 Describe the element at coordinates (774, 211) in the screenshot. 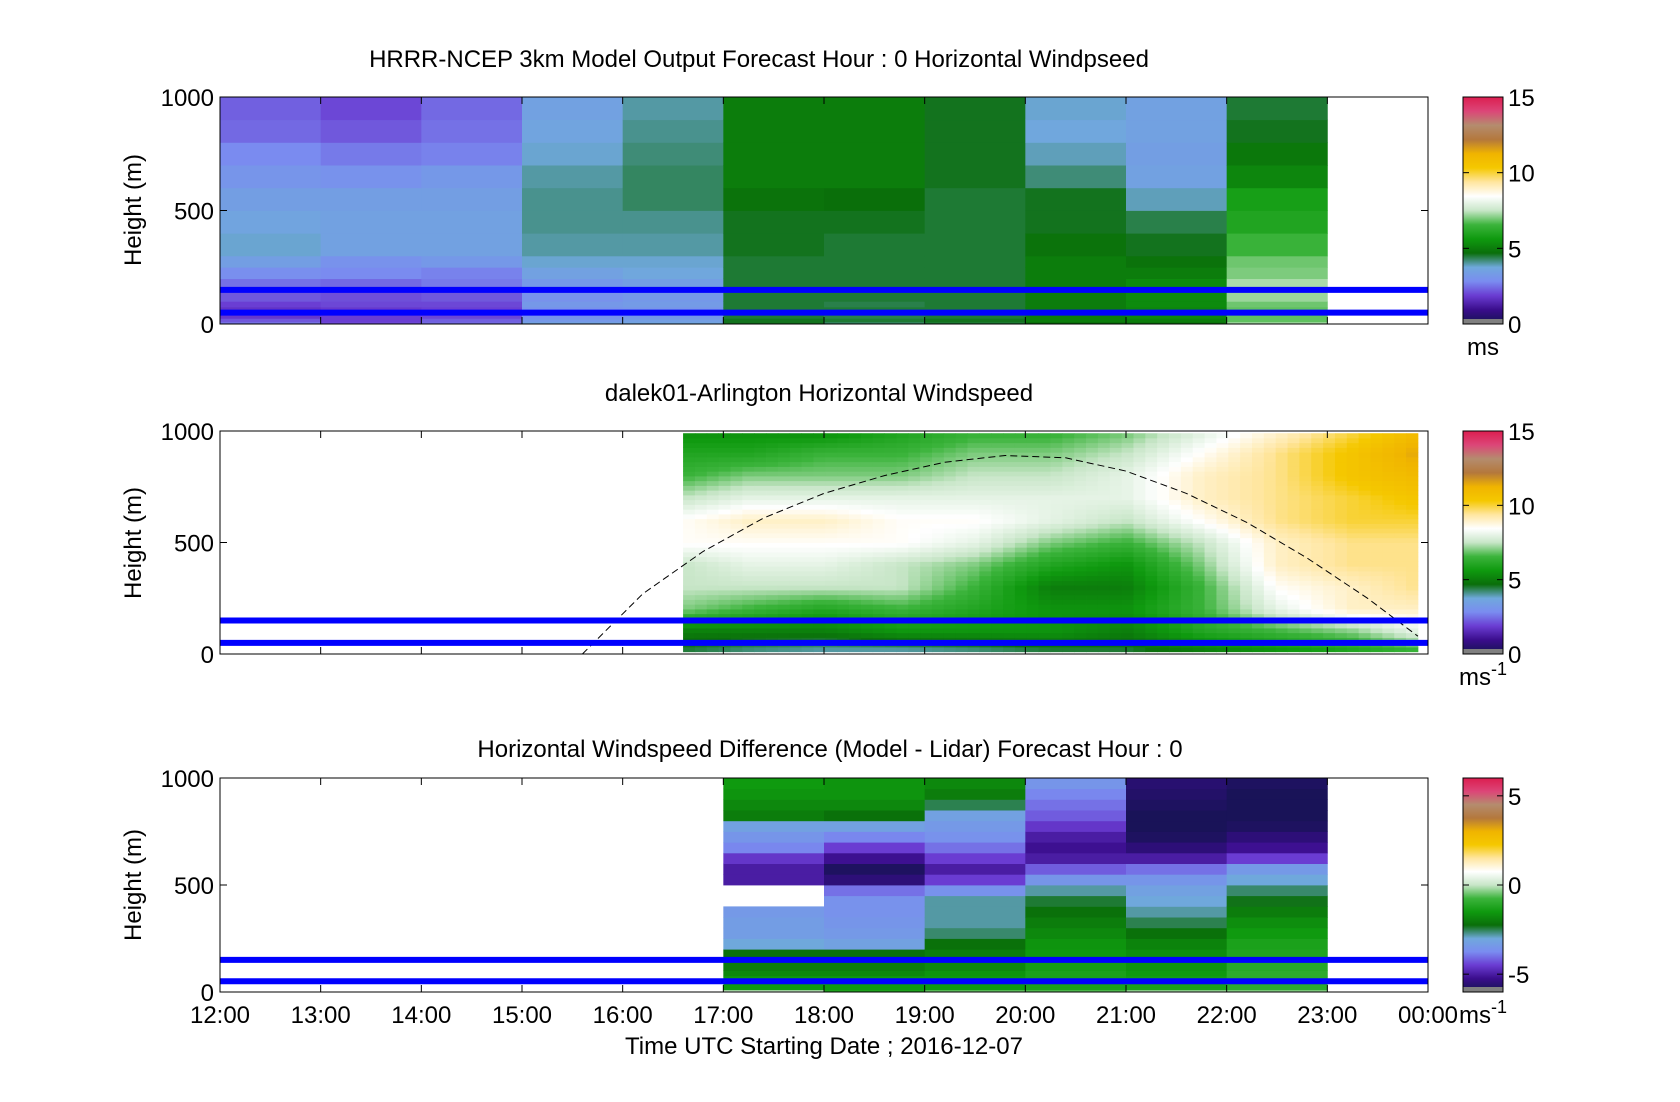

I see `heatmap-cells-model` at that location.